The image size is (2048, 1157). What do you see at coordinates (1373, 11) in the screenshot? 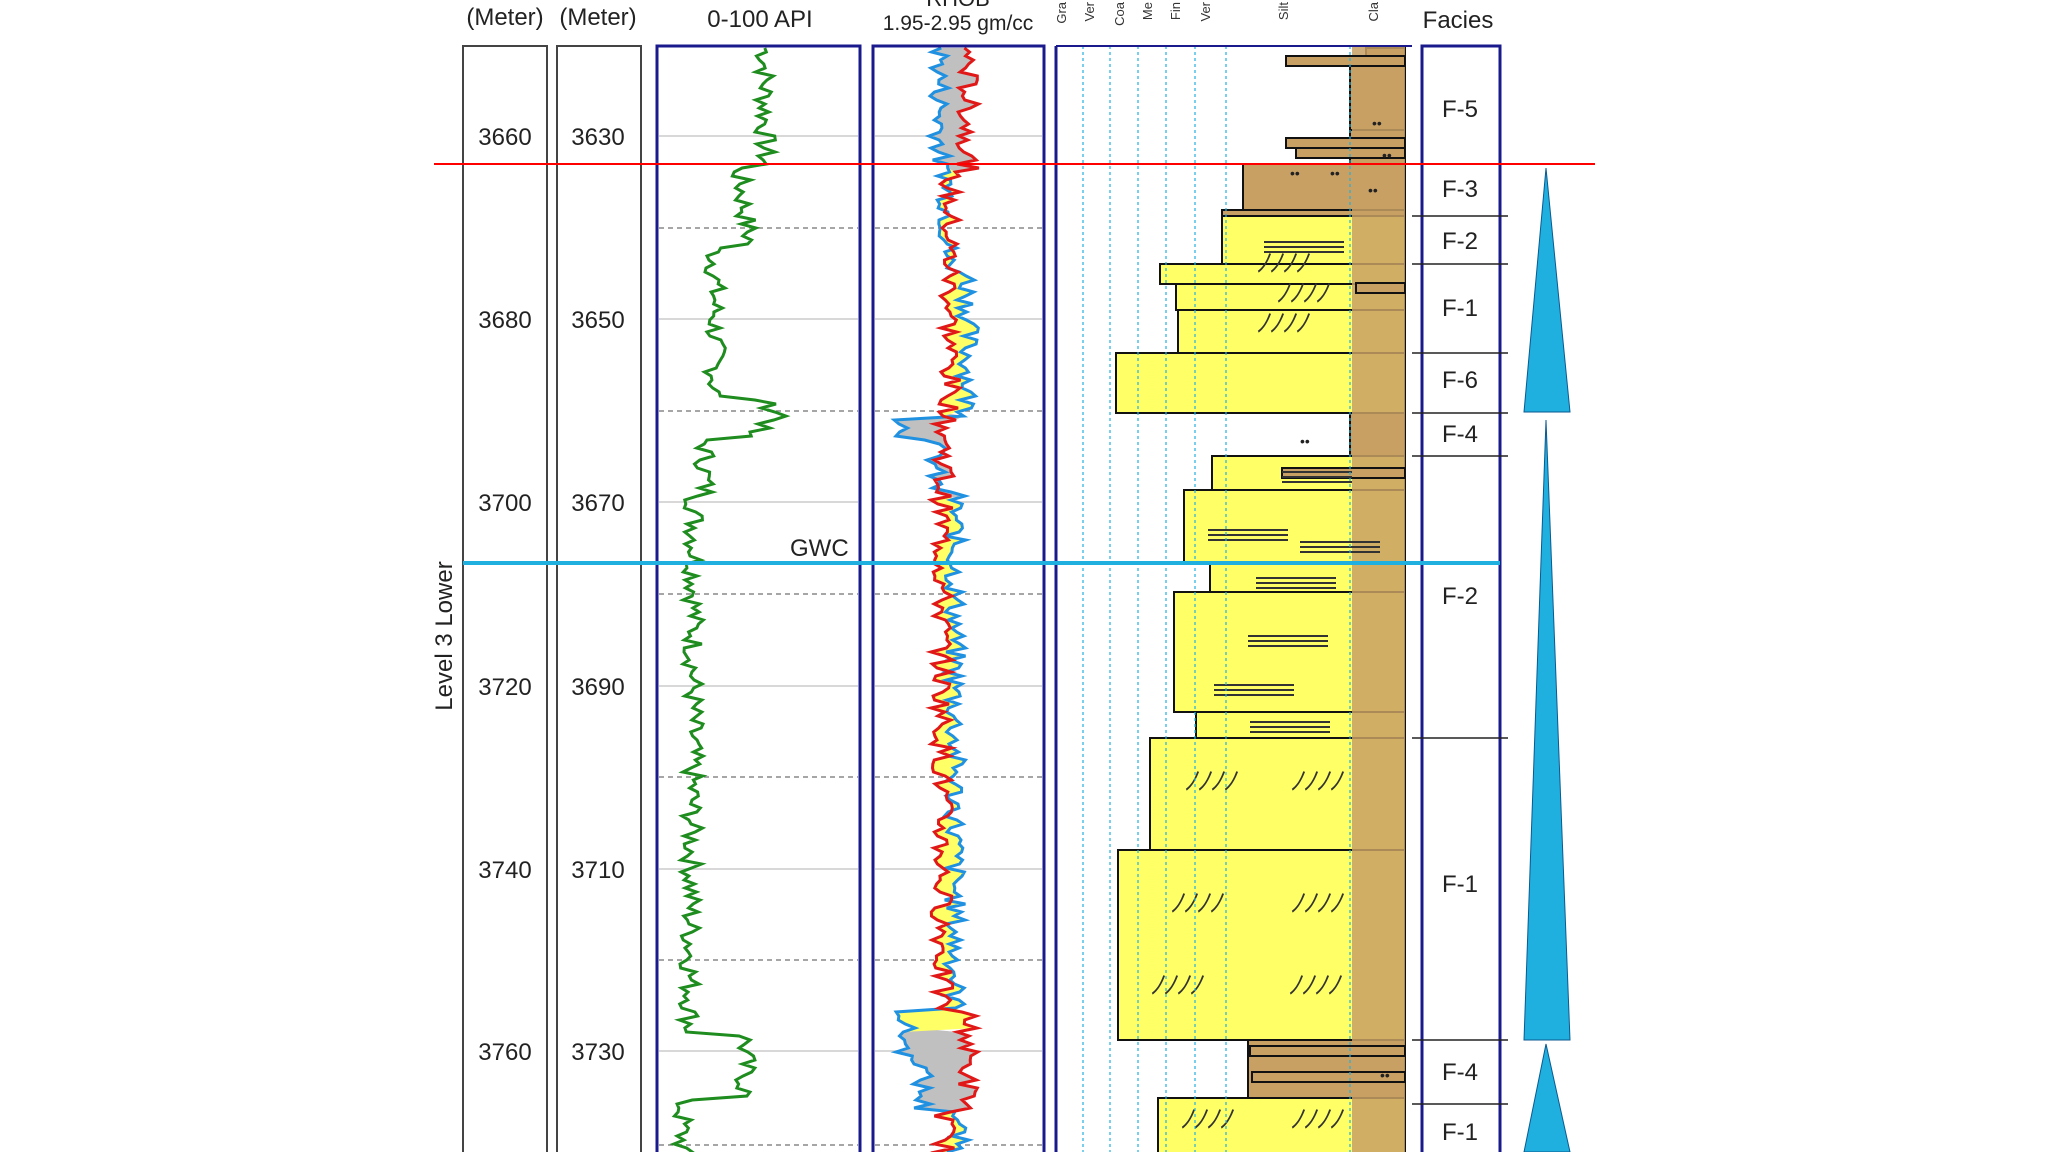
I see `grain-size-label: Cla` at bounding box center [1373, 11].